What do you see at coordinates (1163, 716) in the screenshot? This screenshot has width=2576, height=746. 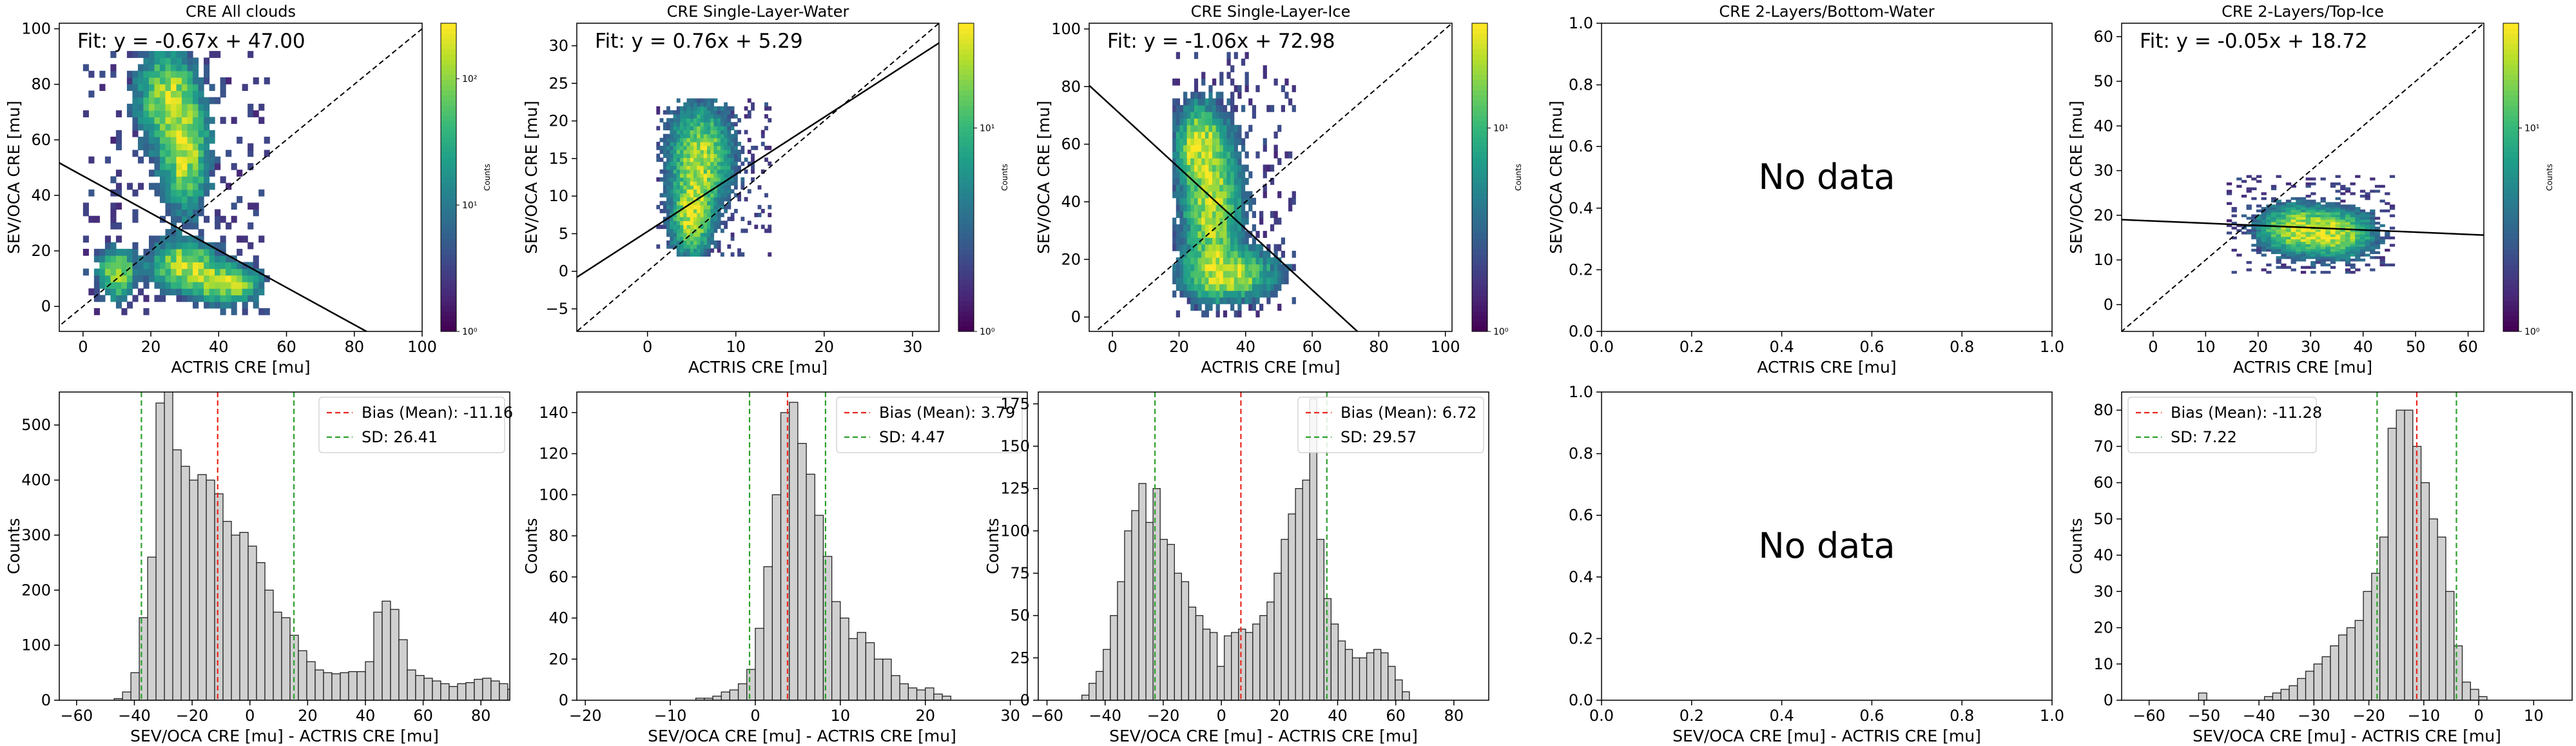 I see `x-tick-label: −20` at bounding box center [1163, 716].